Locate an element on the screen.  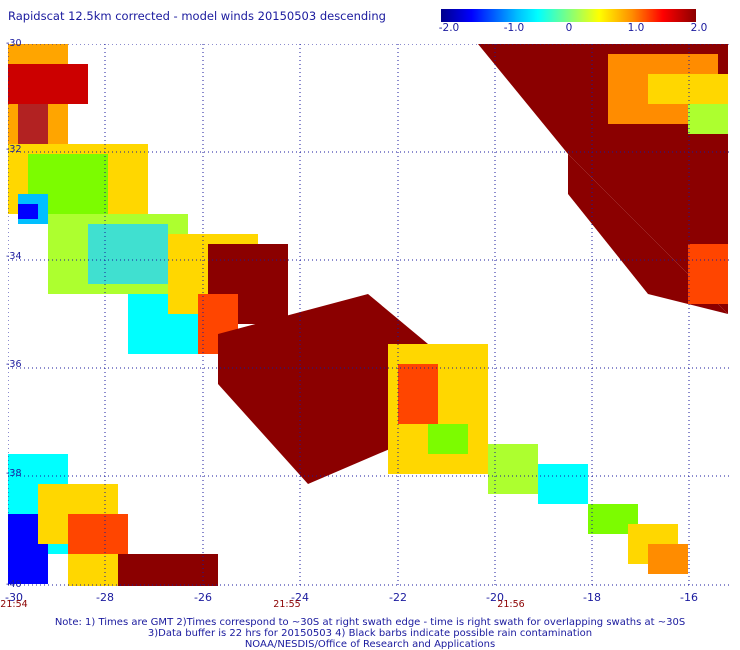
lat-label-30: -30 is located at coordinates (14, 43).